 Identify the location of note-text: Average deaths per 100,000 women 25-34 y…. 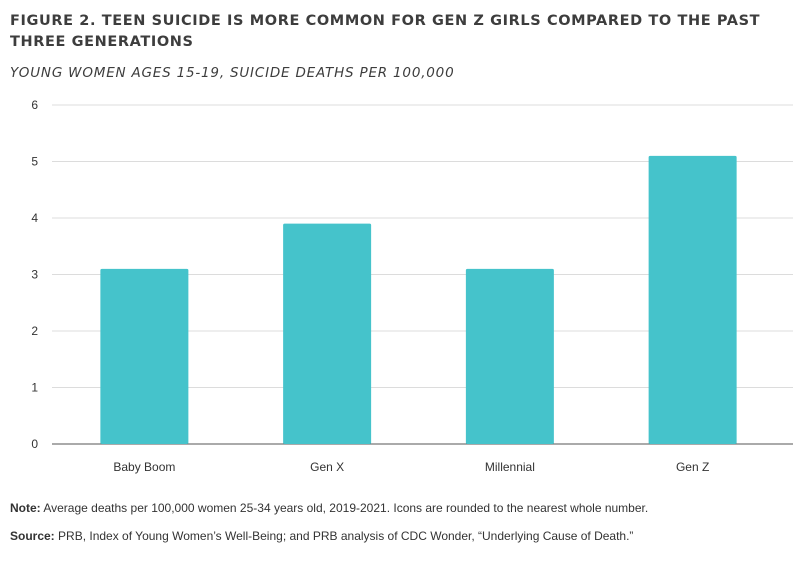
(344, 508).